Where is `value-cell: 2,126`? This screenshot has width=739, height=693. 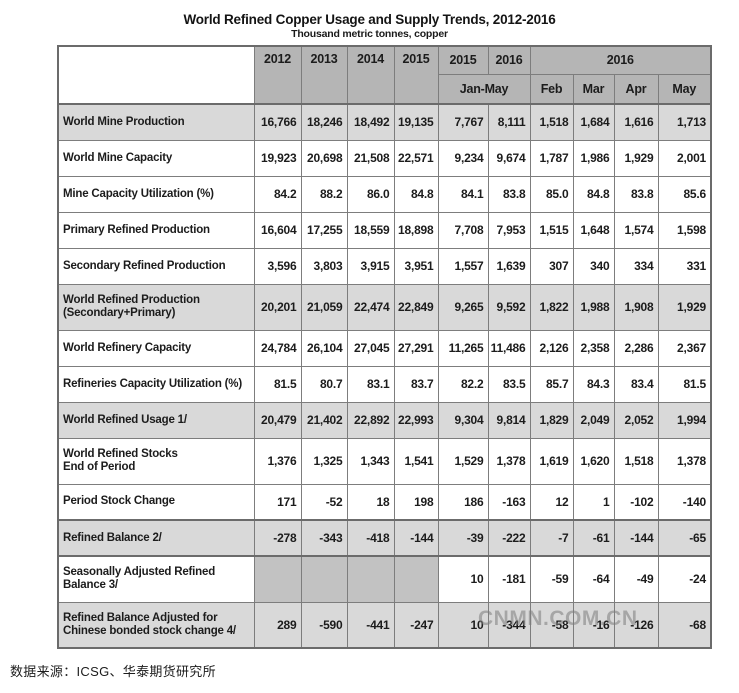 value-cell: 2,126 is located at coordinates (551, 348).